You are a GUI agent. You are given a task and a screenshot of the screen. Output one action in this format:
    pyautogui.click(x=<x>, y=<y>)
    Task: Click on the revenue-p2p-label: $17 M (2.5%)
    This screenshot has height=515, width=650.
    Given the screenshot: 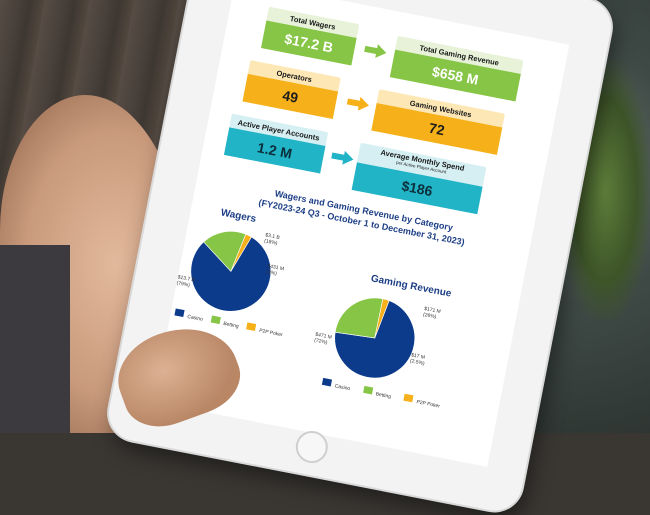 What is the action you would take?
    pyautogui.click(x=417, y=359)
    